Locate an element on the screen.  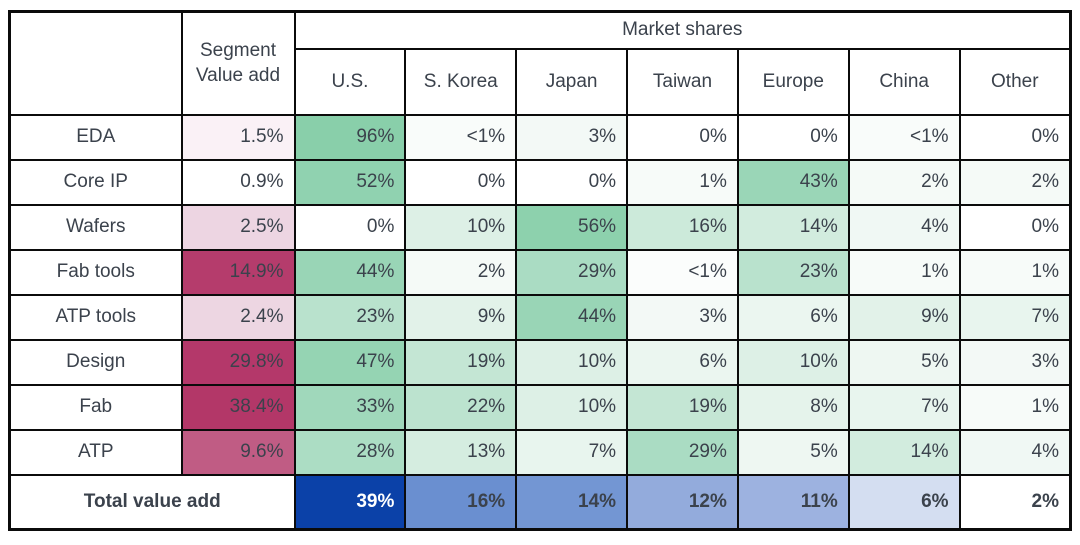
value-add-cell: 14.9% is located at coordinates (238, 272).